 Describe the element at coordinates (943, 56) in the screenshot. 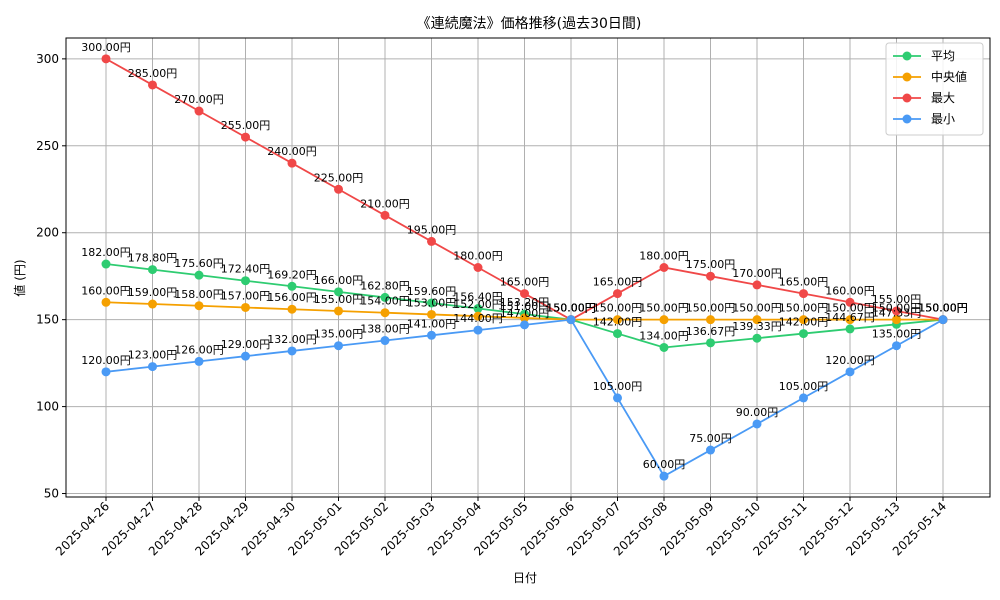

I see `legend-label: 平均` at that location.